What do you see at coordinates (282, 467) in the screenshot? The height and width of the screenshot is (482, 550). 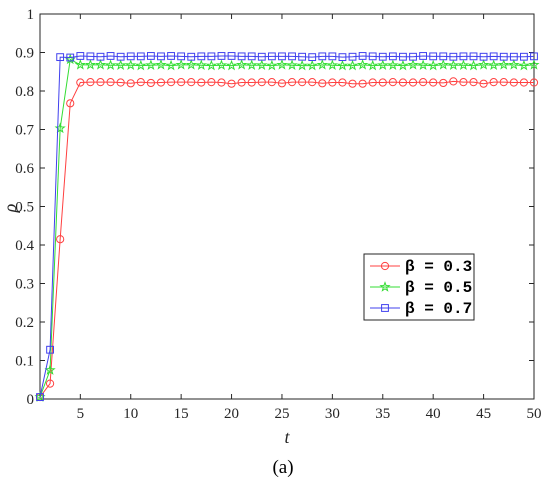 I see `figure-caption: (a)` at bounding box center [282, 467].